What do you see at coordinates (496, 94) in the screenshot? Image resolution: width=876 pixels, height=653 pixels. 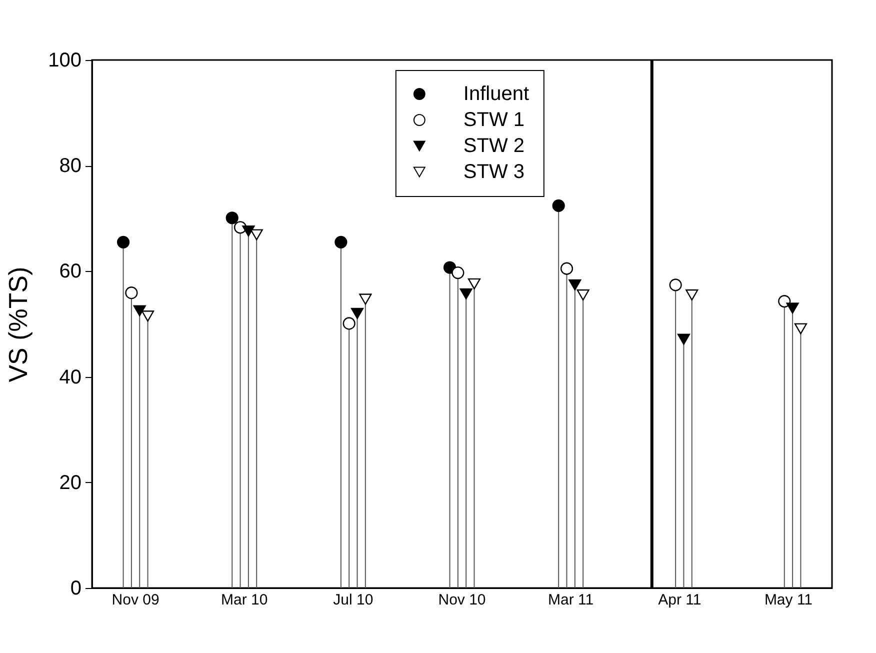 I see `legend-label: Influent` at bounding box center [496, 94].